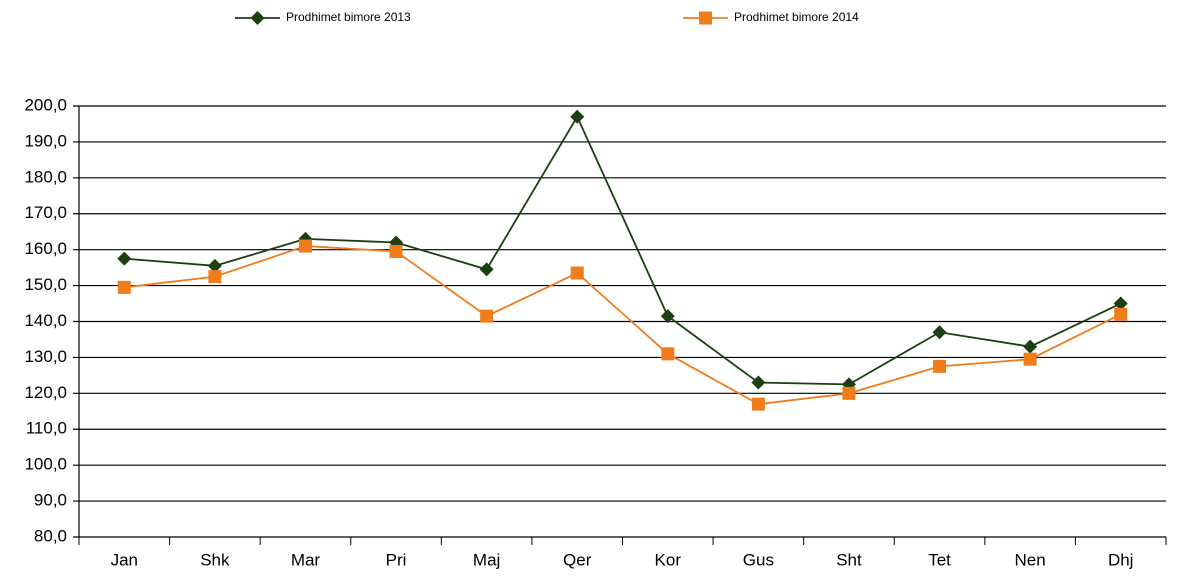 This screenshot has height=576, width=1196. What do you see at coordinates (577, 559) in the screenshot?
I see `x-tick-label: Qer` at bounding box center [577, 559].